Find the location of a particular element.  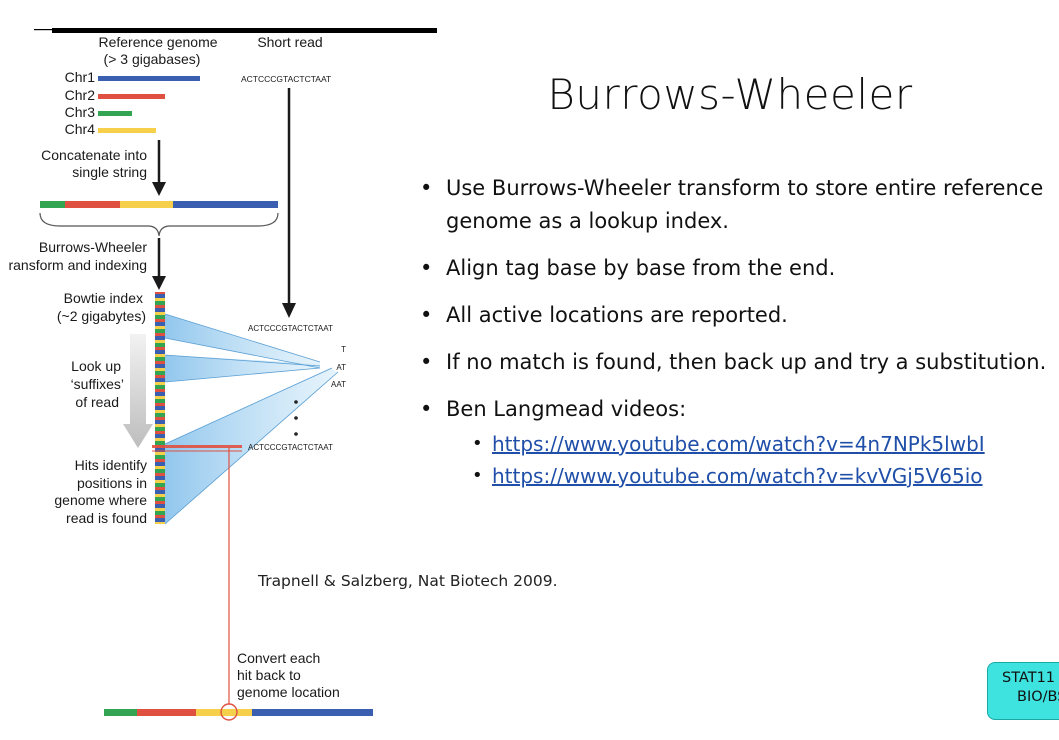

chr2-label: Chr2 is located at coordinates (80, 95).